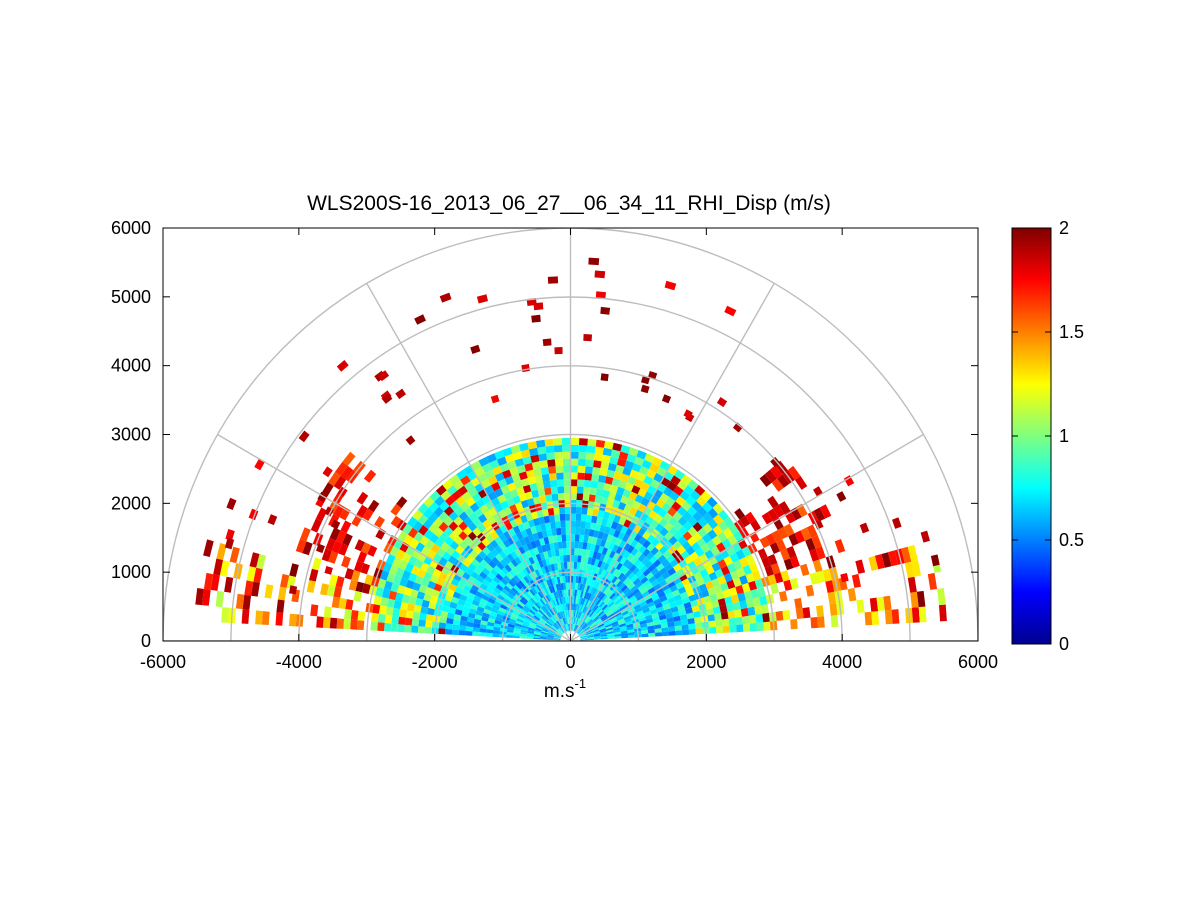  I want to click on x-tick-label: -4000, so click(299, 662).